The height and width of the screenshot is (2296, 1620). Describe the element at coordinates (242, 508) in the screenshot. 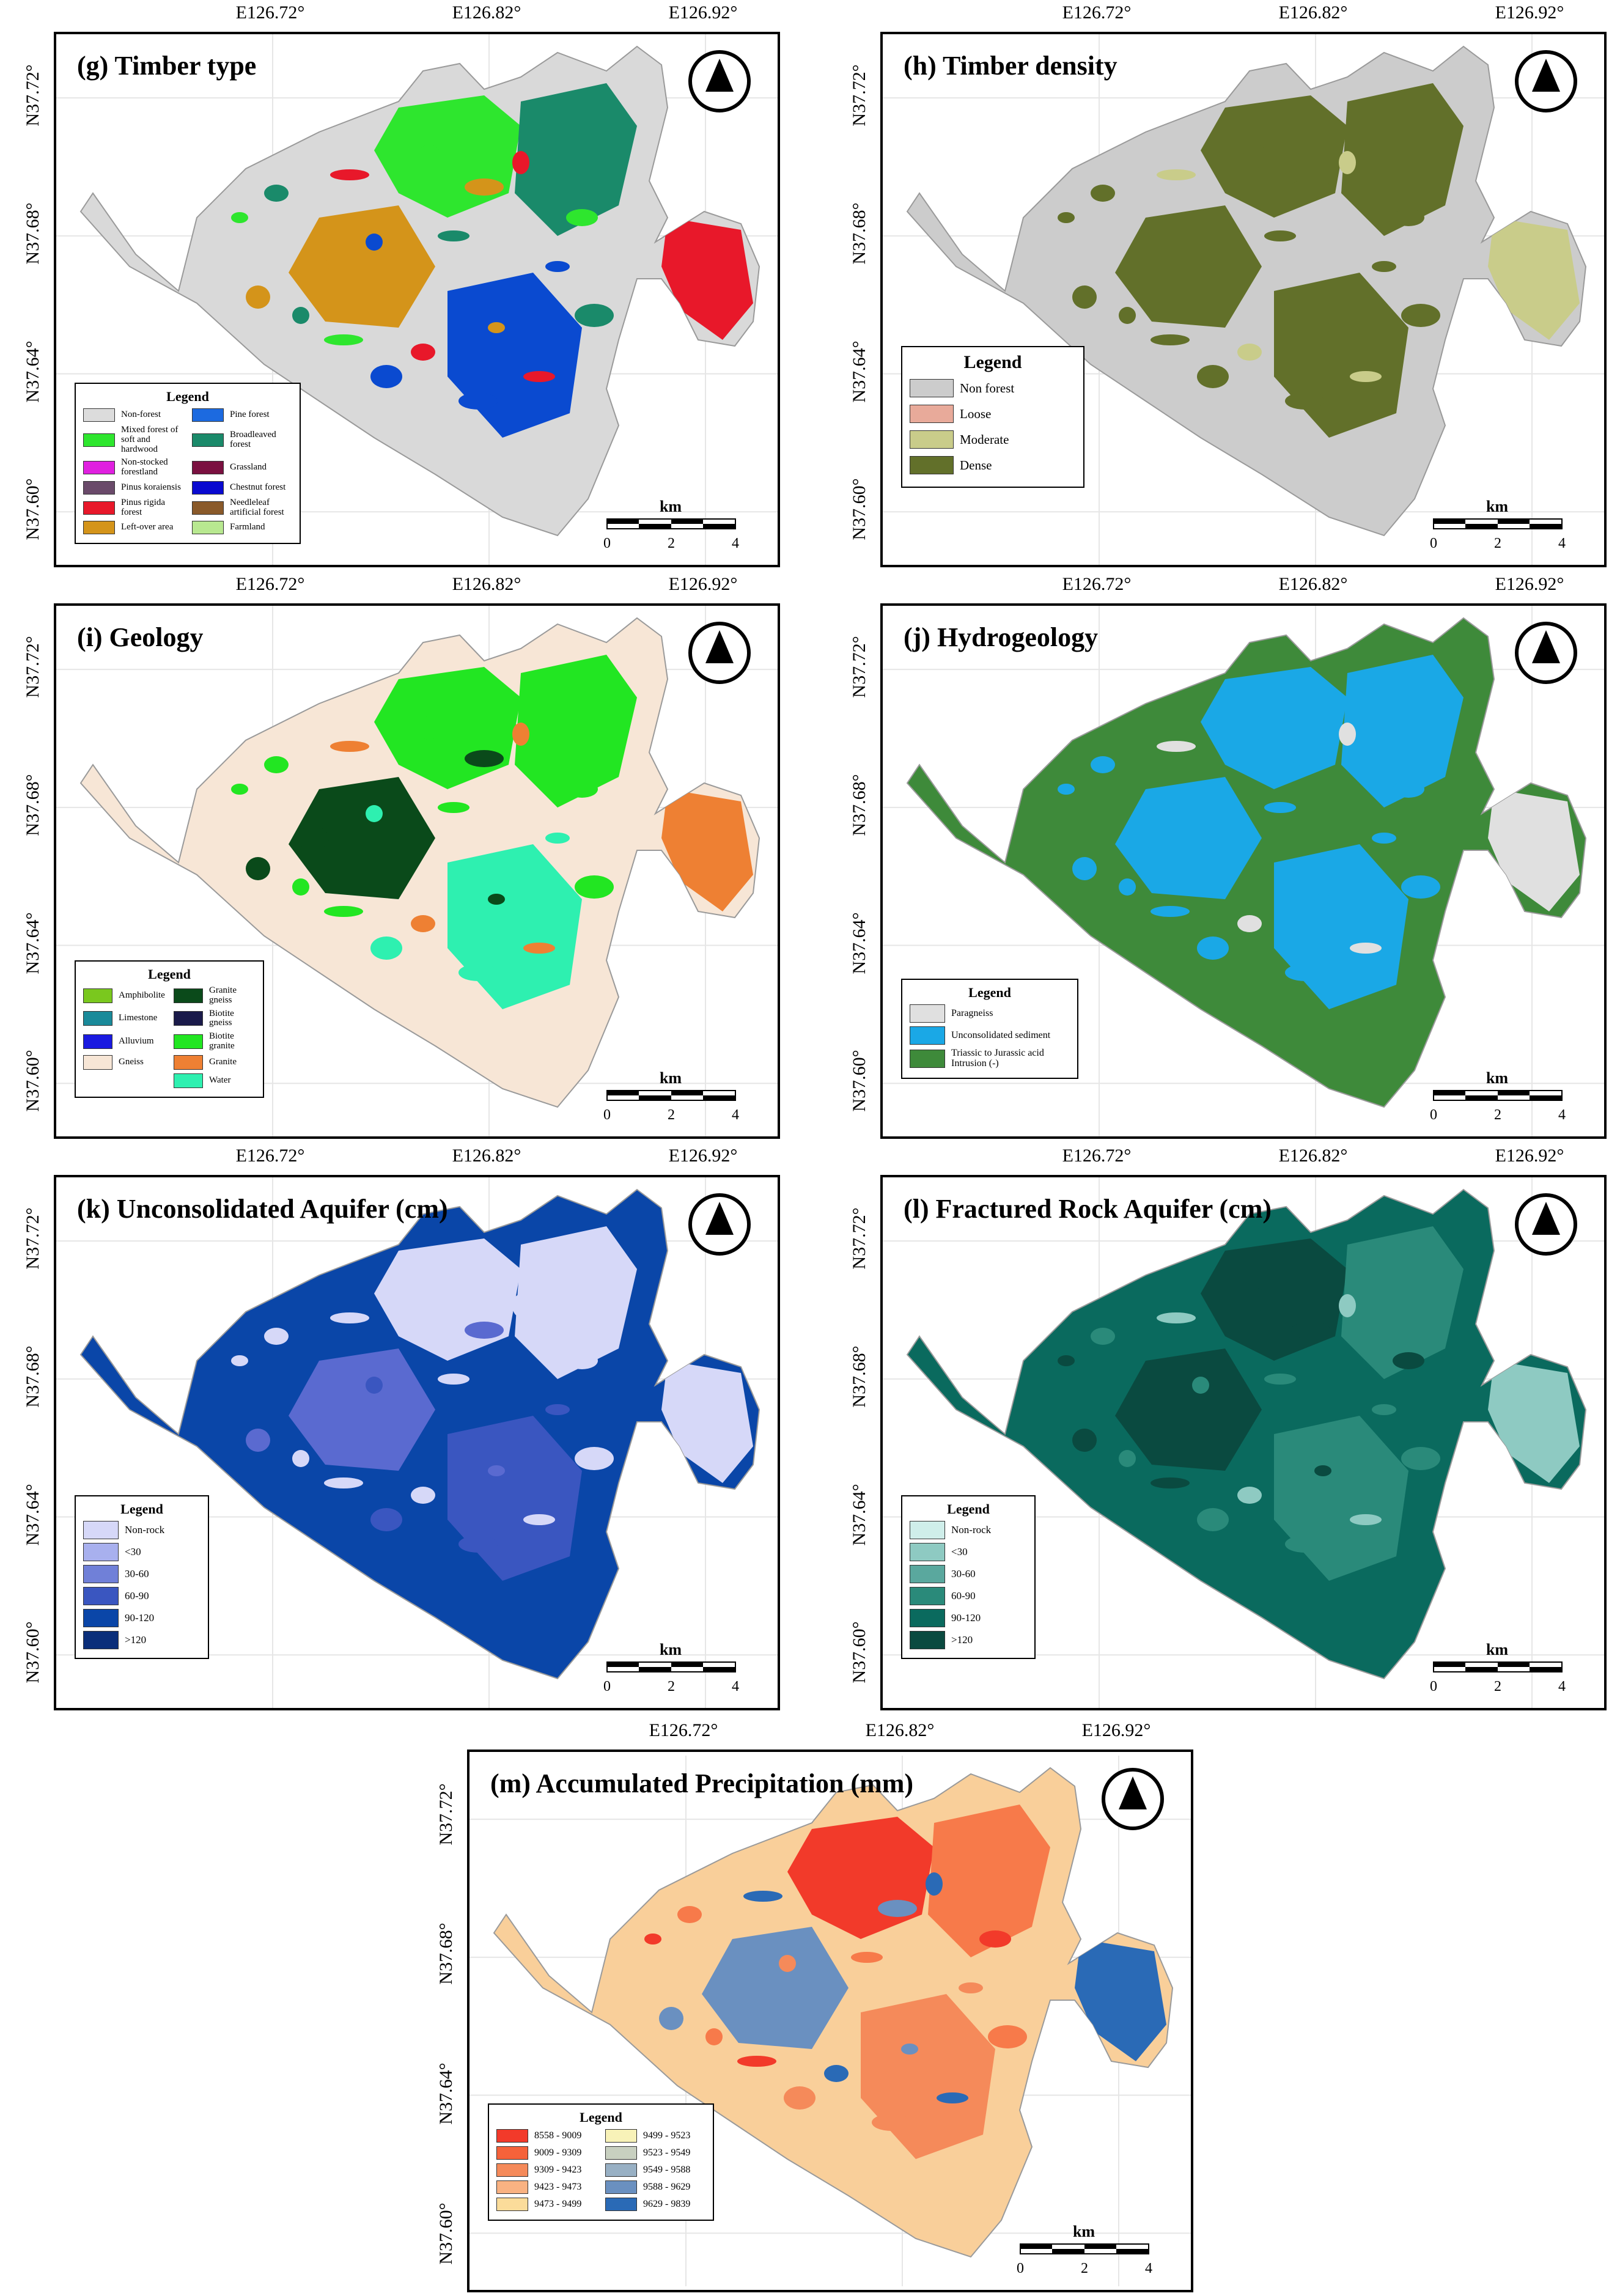

I see `legend-item: Needleleaf artificial forest` at that location.